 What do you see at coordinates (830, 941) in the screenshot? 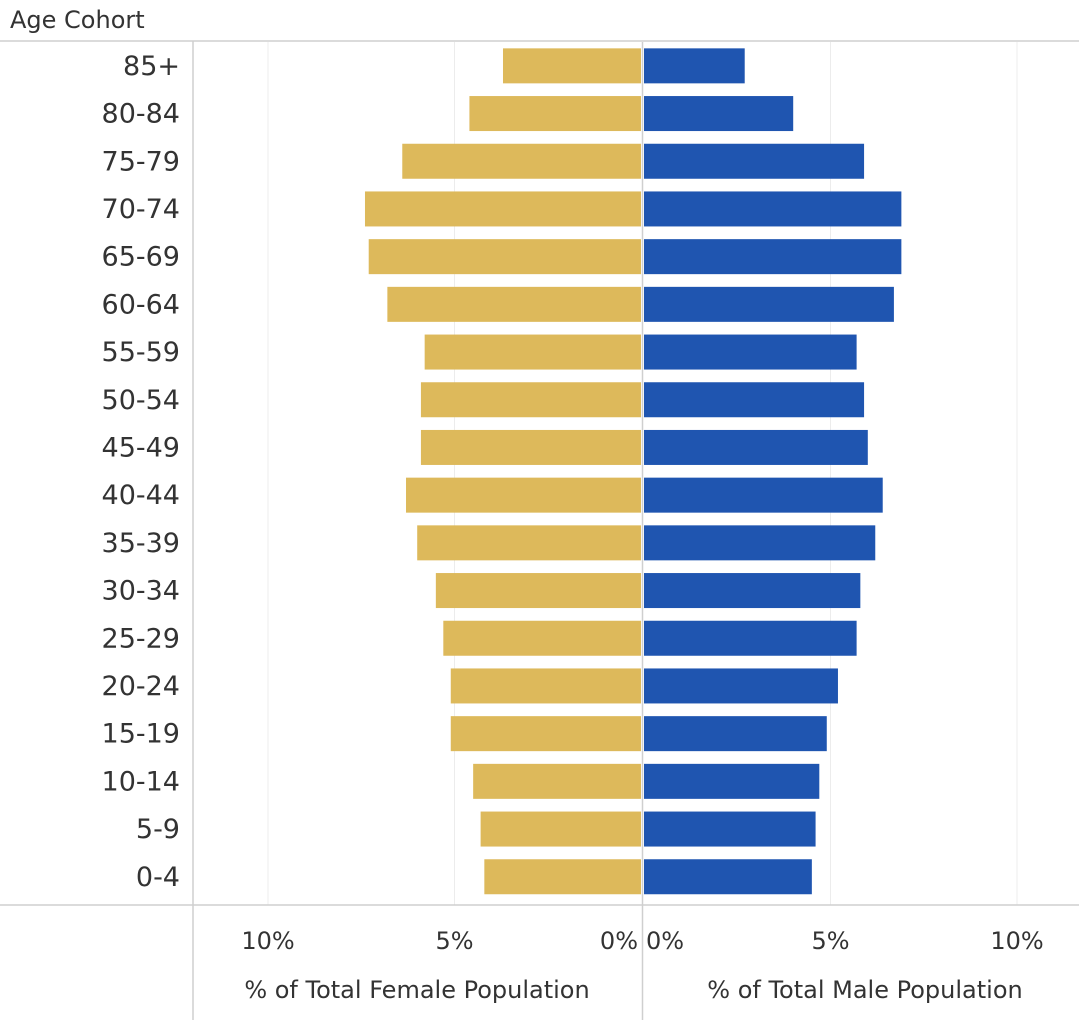
I see `male-tick-label: 5%` at bounding box center [830, 941].